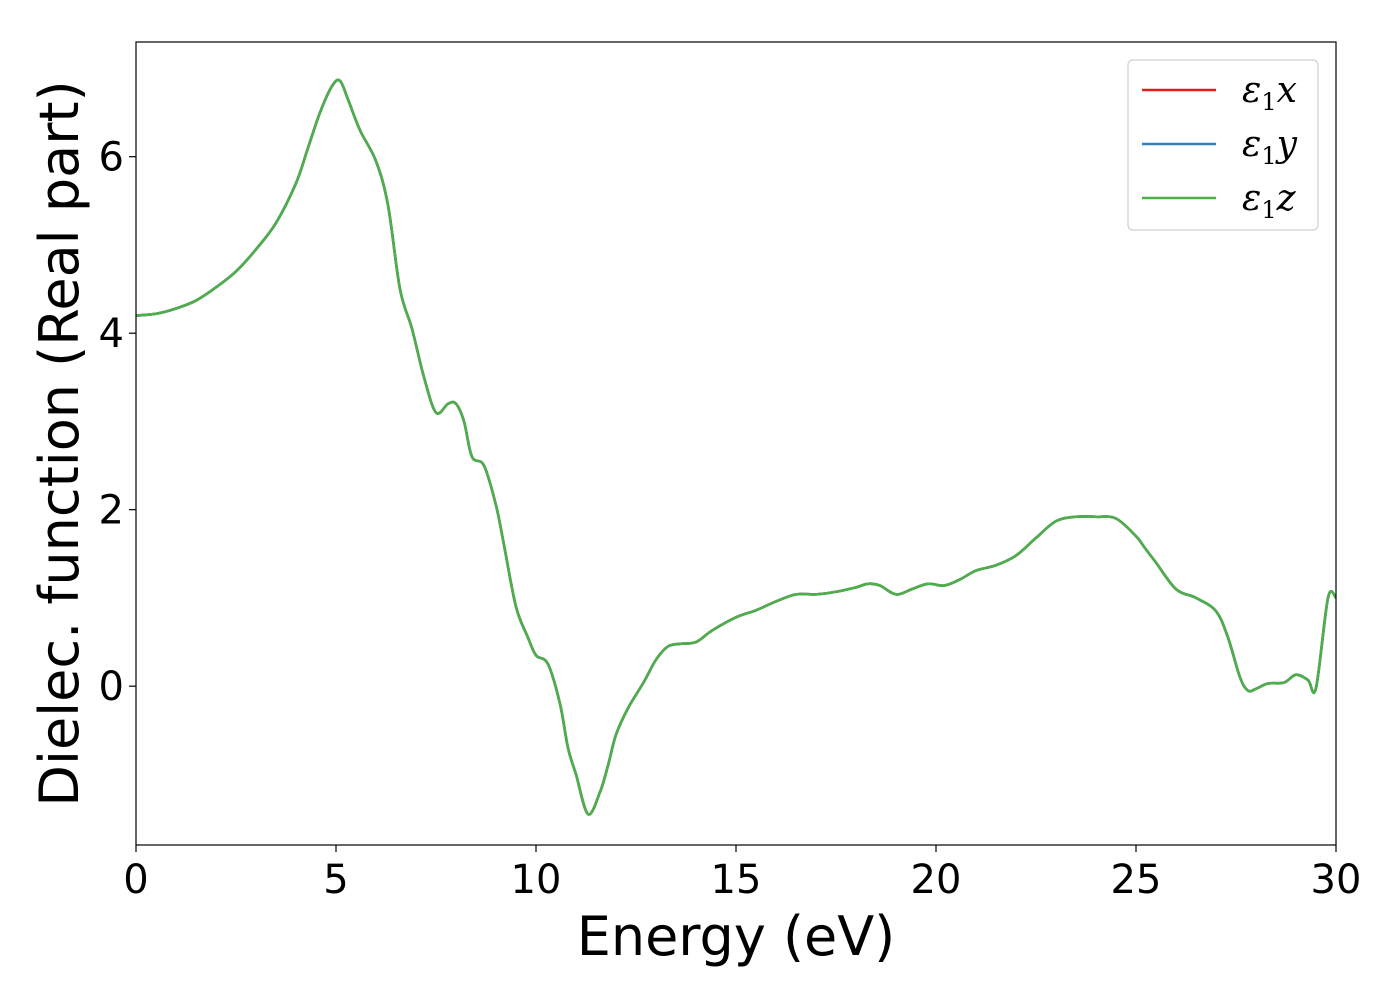  I want to click on legend: ε1x ε1y ε1z, so click(1223, 145).